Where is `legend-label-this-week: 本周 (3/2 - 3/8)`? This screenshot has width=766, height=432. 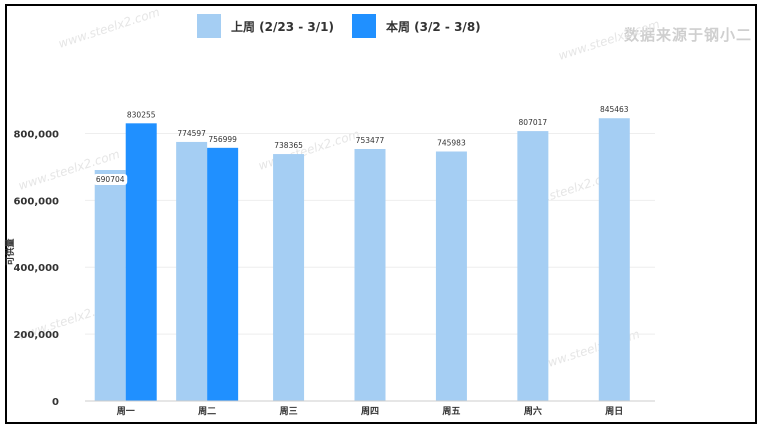 legend-label-this-week: 本周 (3/2 - 3/8) is located at coordinates (433, 26).